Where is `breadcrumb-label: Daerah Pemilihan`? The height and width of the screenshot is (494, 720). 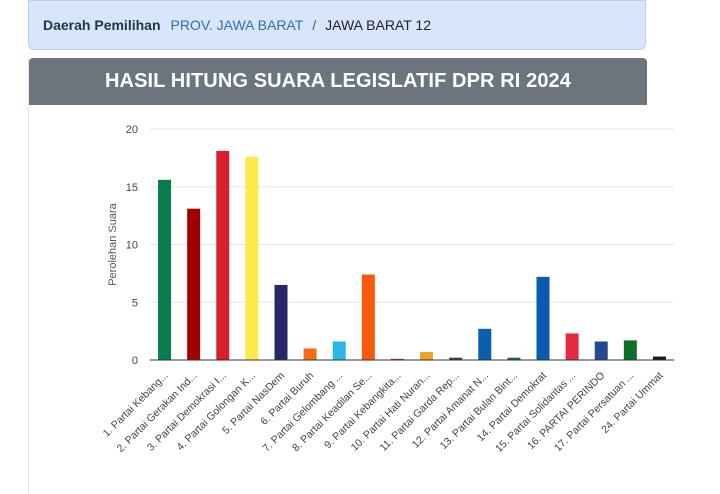 breadcrumb-label: Daerah Pemilihan is located at coordinates (102, 25).